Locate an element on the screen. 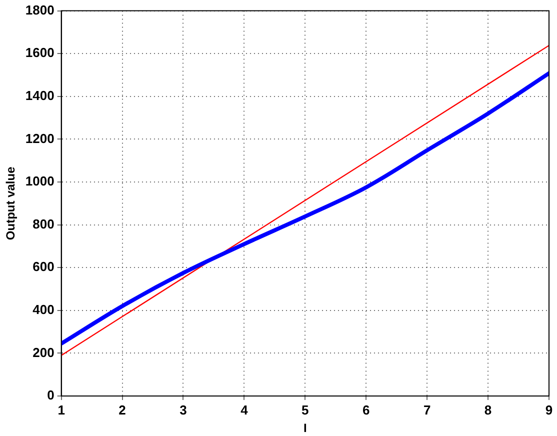 This screenshot has height=436, width=557. x-tick-label: 5 is located at coordinates (305, 410).